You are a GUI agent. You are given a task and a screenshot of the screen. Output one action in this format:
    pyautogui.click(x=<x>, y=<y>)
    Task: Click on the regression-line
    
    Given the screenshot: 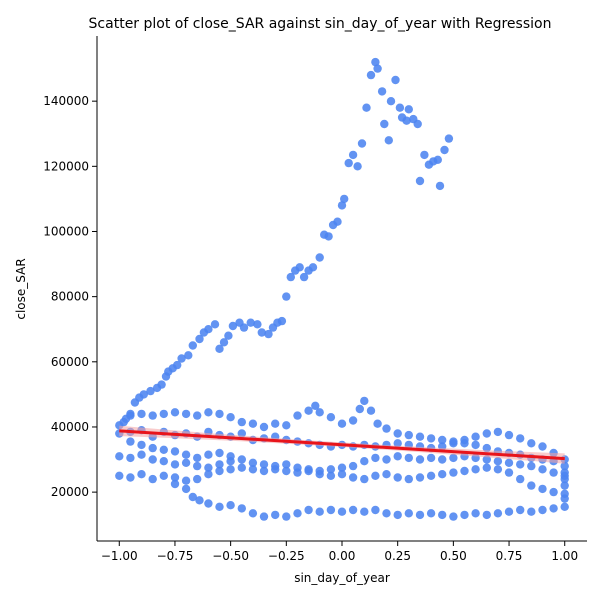 What is the action you would take?
    pyautogui.click(x=342, y=445)
    